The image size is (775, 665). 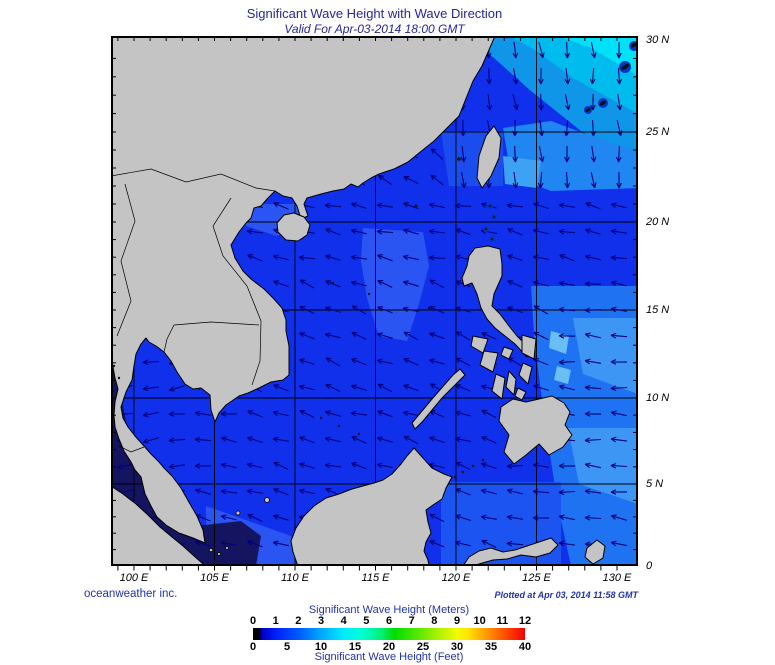 I want to click on feet-tick: 35, so click(x=491, y=647).